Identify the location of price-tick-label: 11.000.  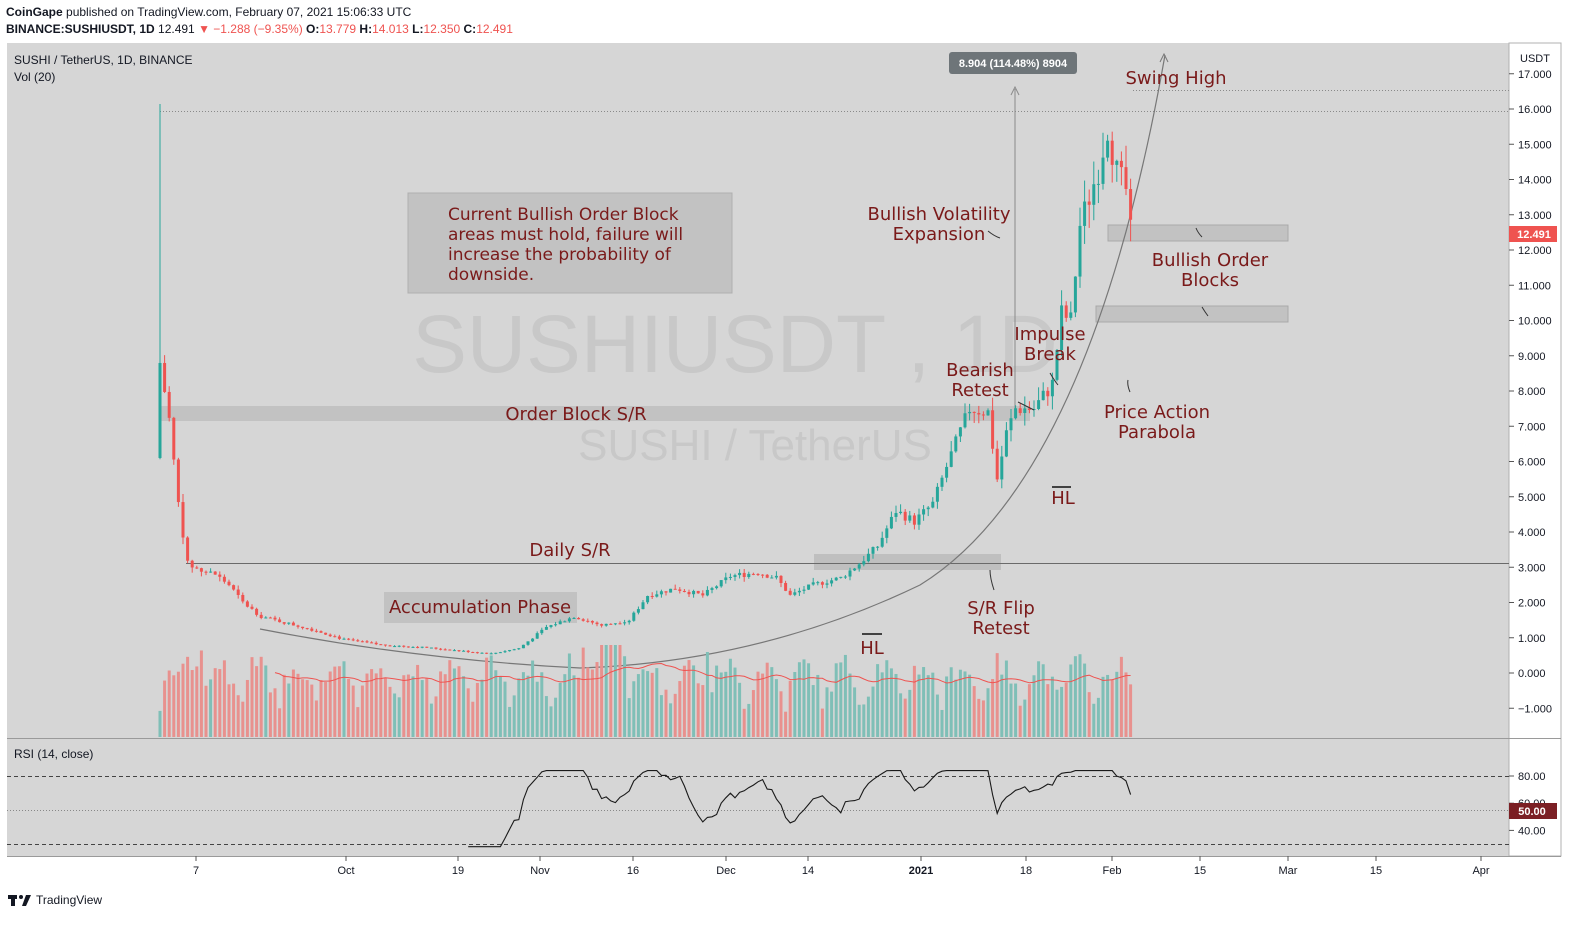
(1534, 286).